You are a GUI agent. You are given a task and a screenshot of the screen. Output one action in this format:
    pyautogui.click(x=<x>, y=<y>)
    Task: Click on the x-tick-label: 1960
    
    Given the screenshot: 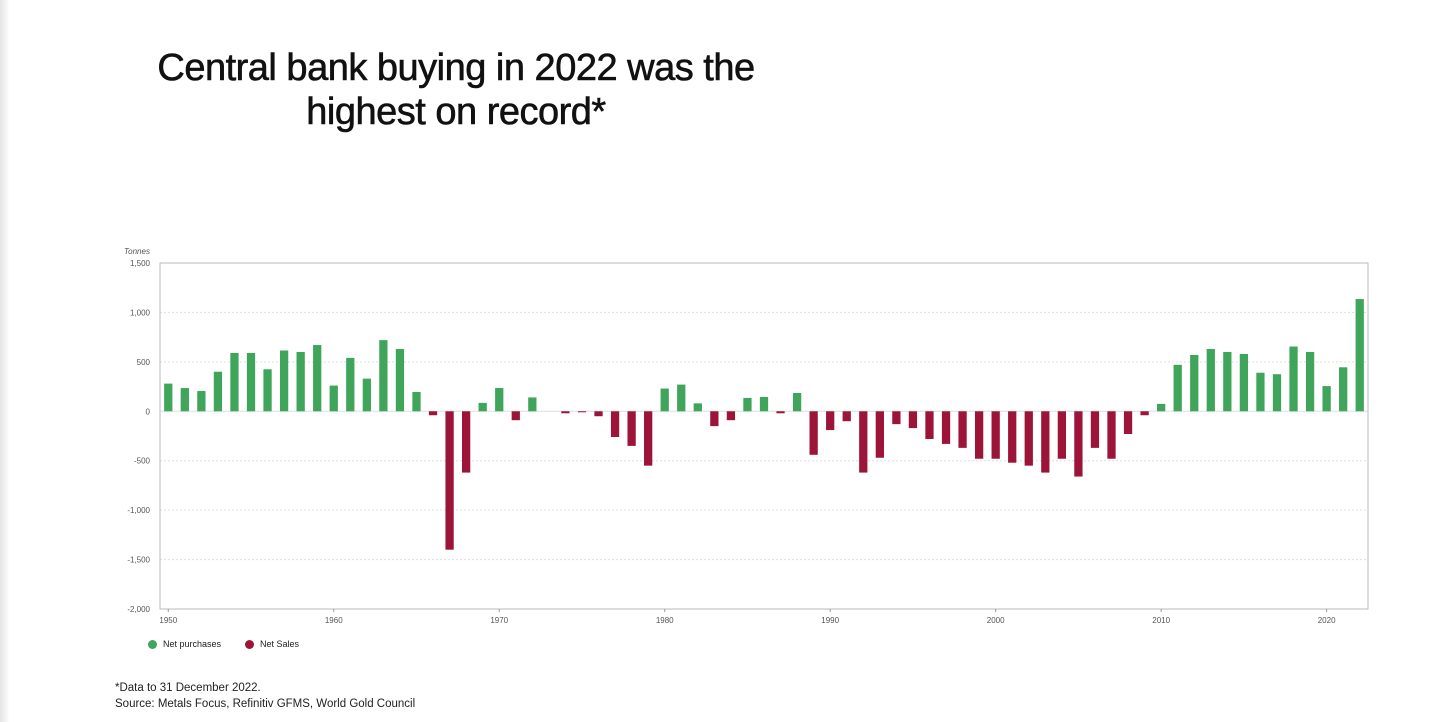 What is the action you would take?
    pyautogui.click(x=334, y=620)
    